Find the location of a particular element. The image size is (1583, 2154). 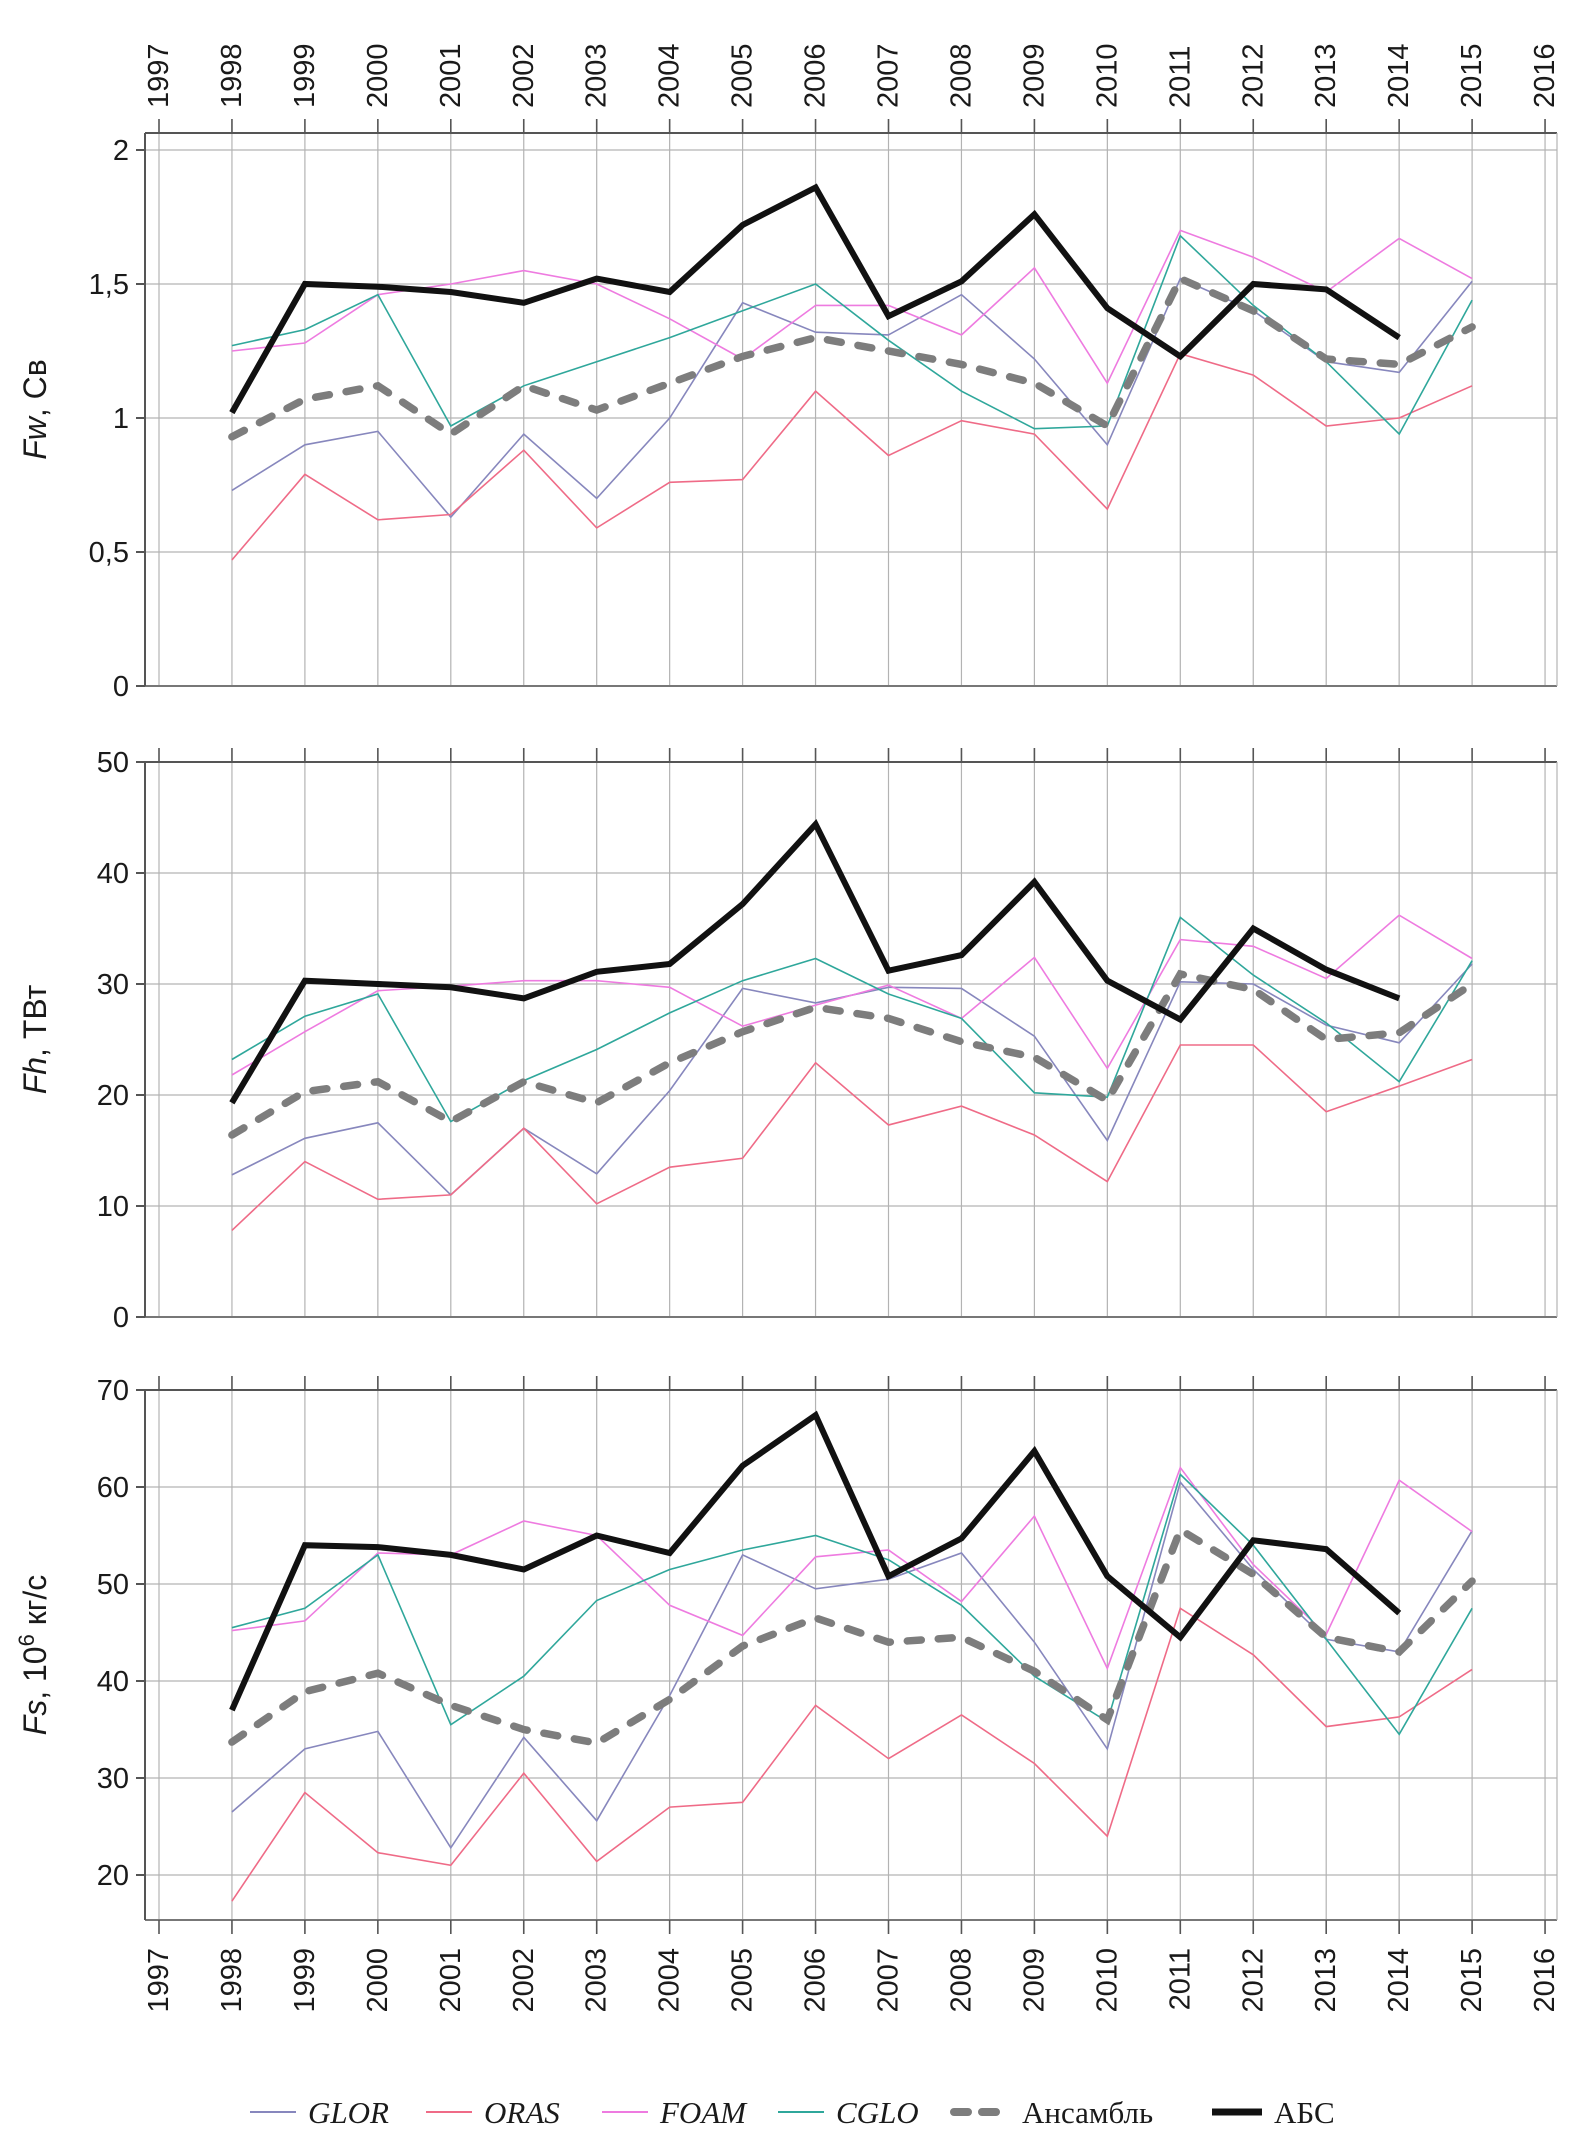

x-tick-label-top: 1998 is located at coordinates (232, 75).